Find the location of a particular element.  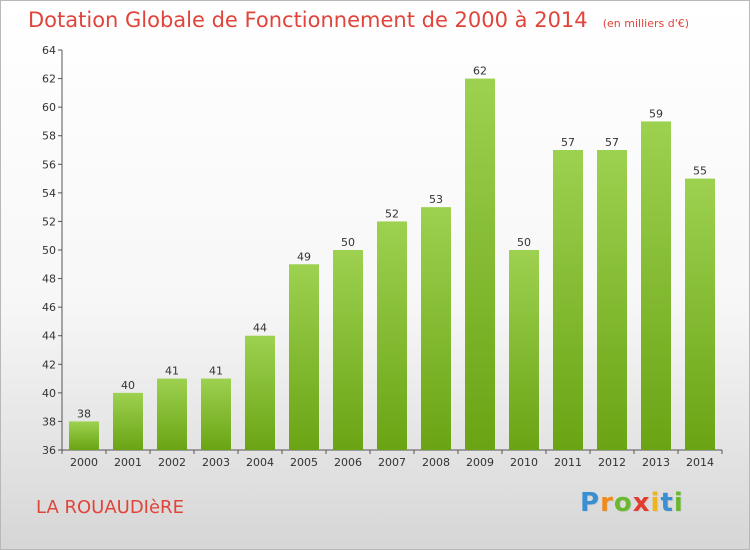

x-tick-label-2009: 2009 is located at coordinates (480, 462).